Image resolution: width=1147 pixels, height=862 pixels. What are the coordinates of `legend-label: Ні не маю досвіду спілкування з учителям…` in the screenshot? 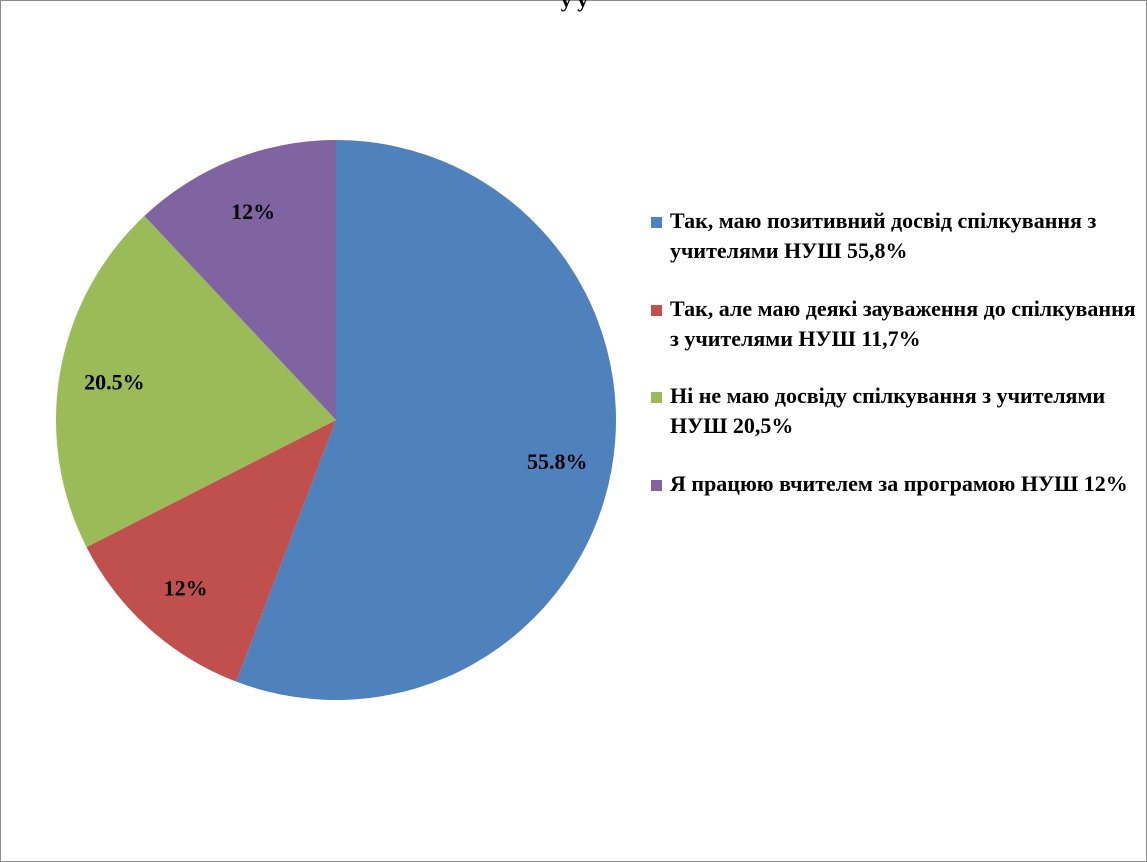 It's located at (888, 410).